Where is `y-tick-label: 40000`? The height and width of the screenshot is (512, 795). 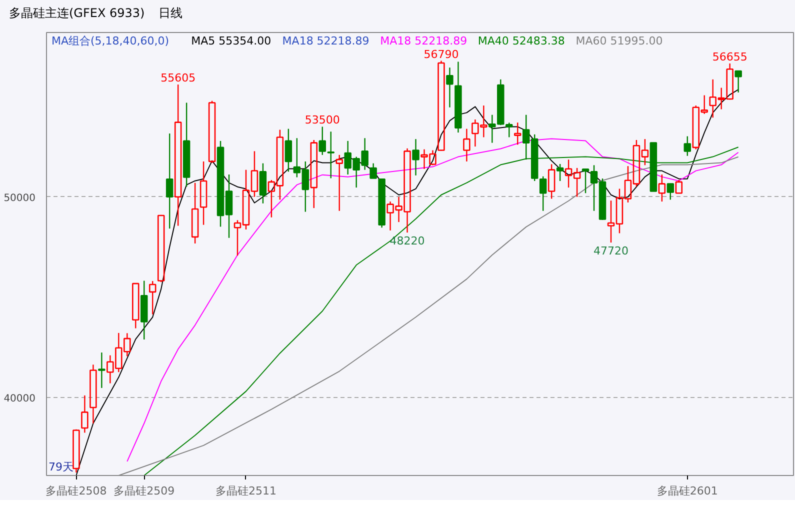
y-tick-label: 40000 is located at coordinates (20, 398).